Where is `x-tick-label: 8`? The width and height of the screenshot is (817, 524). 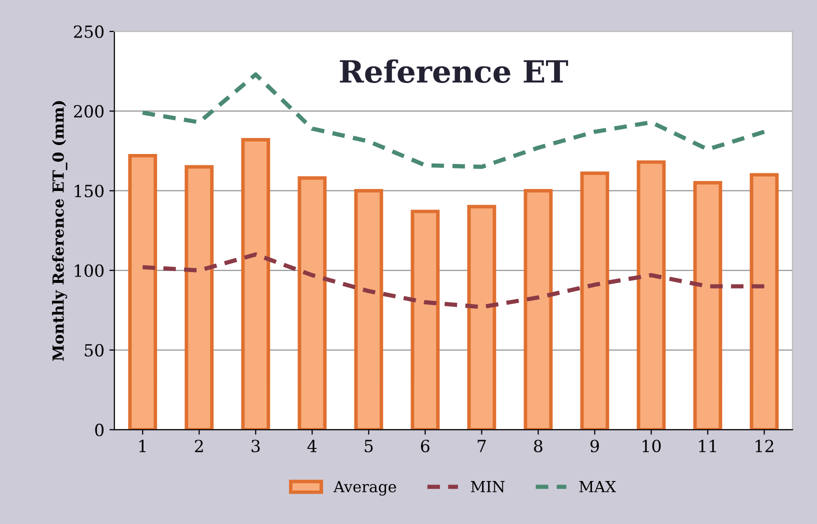 x-tick-label: 8 is located at coordinates (538, 446).